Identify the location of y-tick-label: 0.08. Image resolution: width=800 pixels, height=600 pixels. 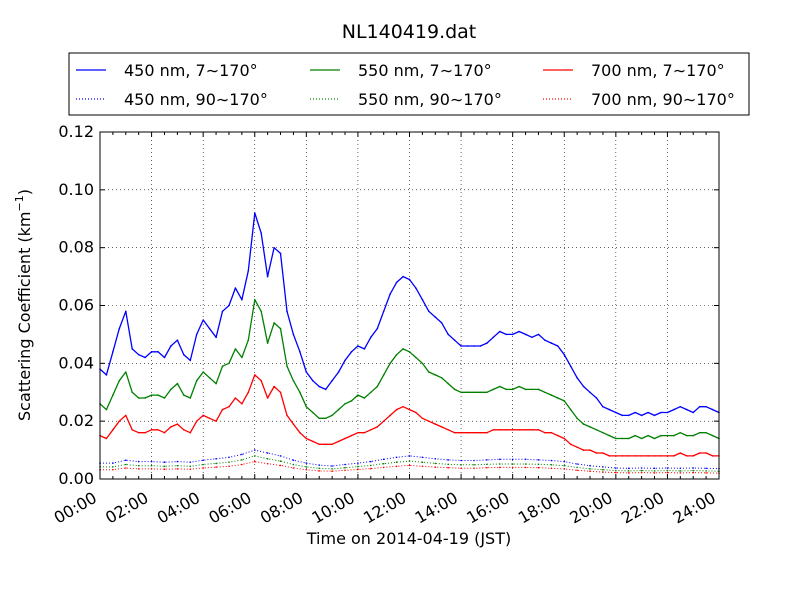
(76, 247).